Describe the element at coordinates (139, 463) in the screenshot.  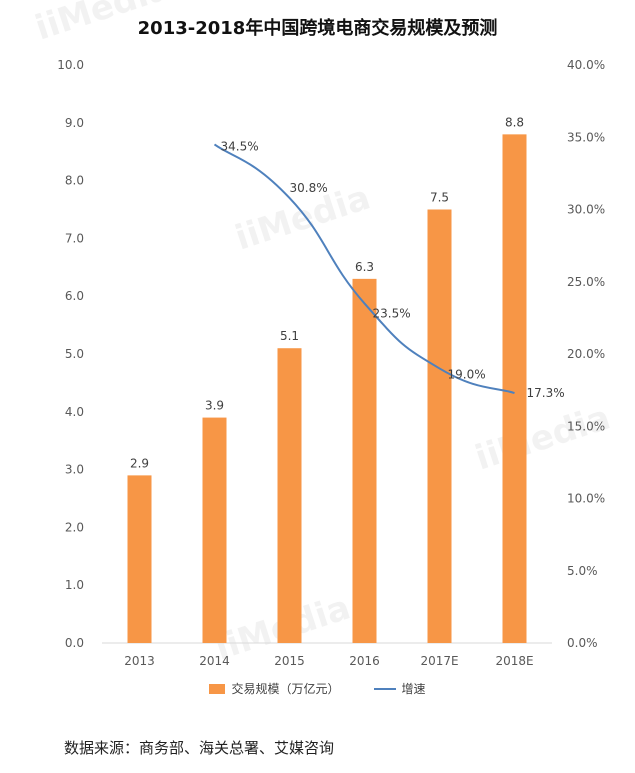
I see `bar-data-label: 2.9` at that location.